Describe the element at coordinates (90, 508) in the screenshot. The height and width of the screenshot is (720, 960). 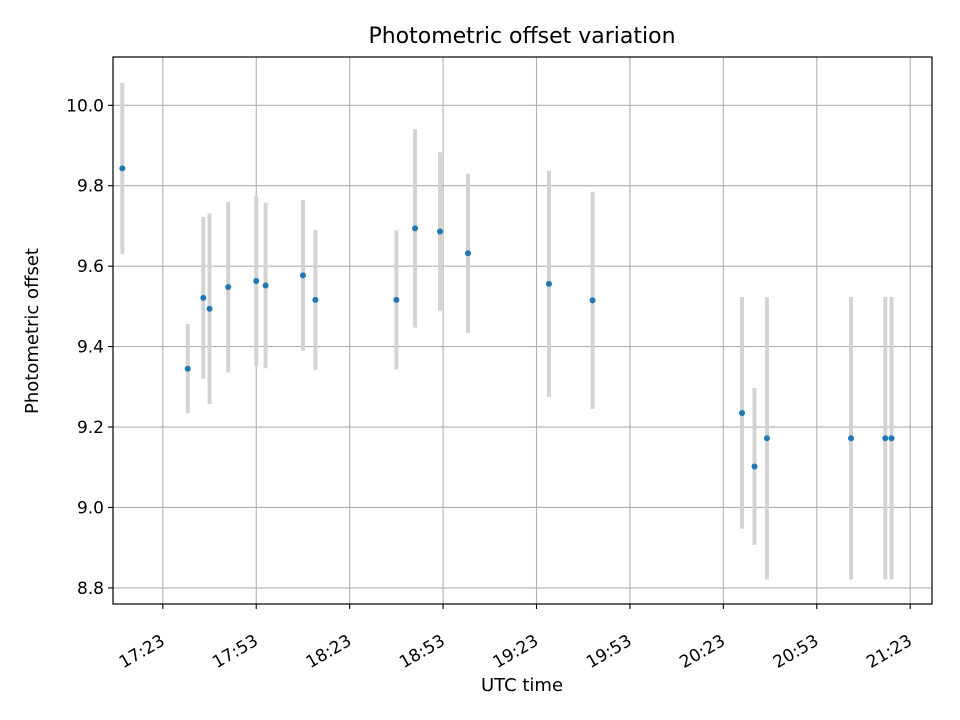
I see `y-tick-label: 9.0` at that location.